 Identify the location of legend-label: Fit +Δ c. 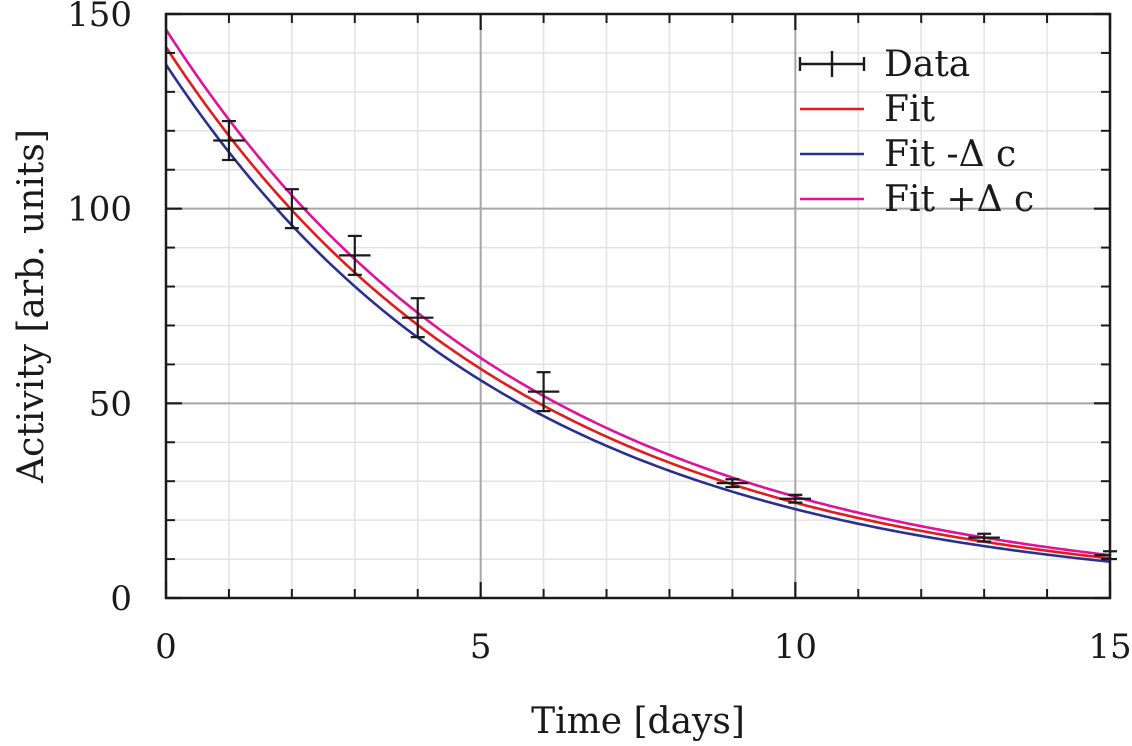
(959, 199).